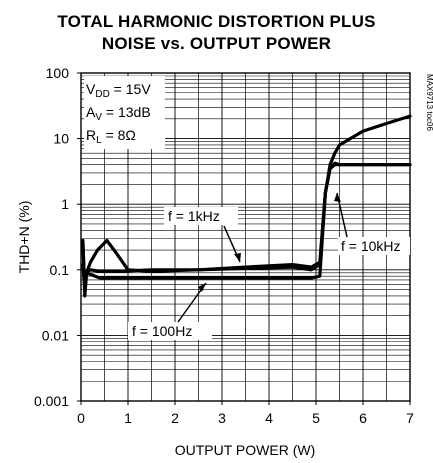 Image resolution: width=433 pixels, height=463 pixels. Describe the element at coordinates (429, 102) in the screenshot. I see `part-code: MAX9713 toc06` at that location.